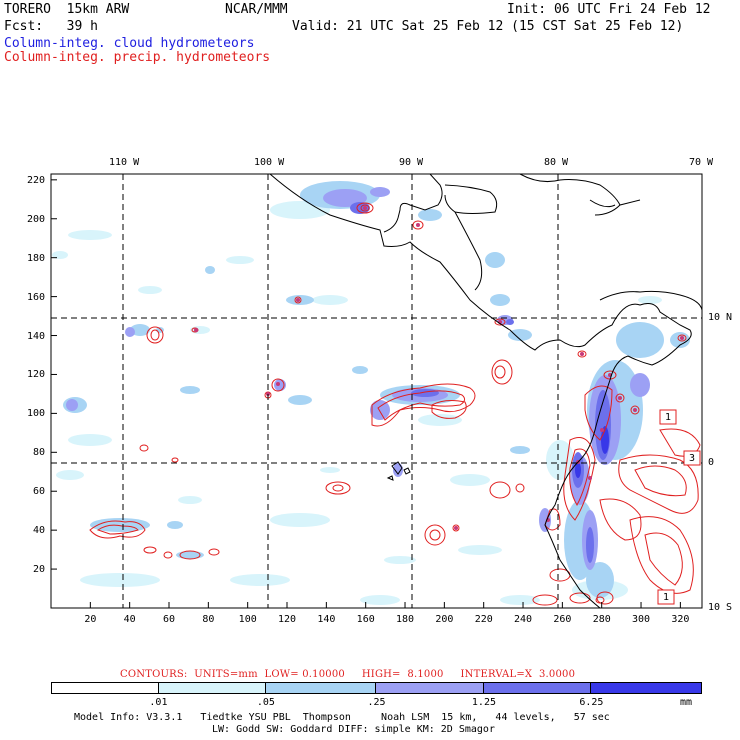 Image resolution: width=740 pixels, height=740 pixels. Describe the element at coordinates (679, 507) in the screenshot. I see `contour-label-boxes` at that location.